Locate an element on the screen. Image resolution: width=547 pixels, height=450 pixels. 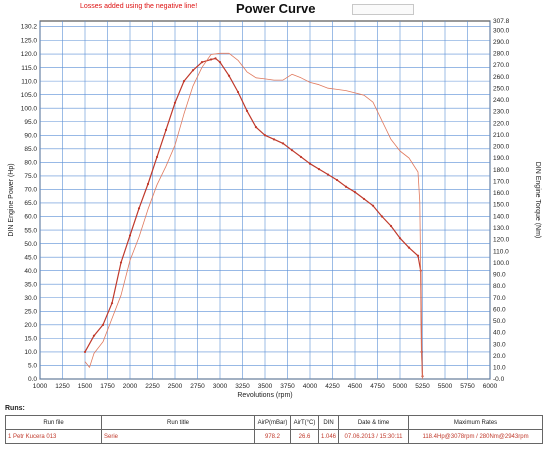
losses-note: Losses added using the negative line! is located at coordinates (139, 6).